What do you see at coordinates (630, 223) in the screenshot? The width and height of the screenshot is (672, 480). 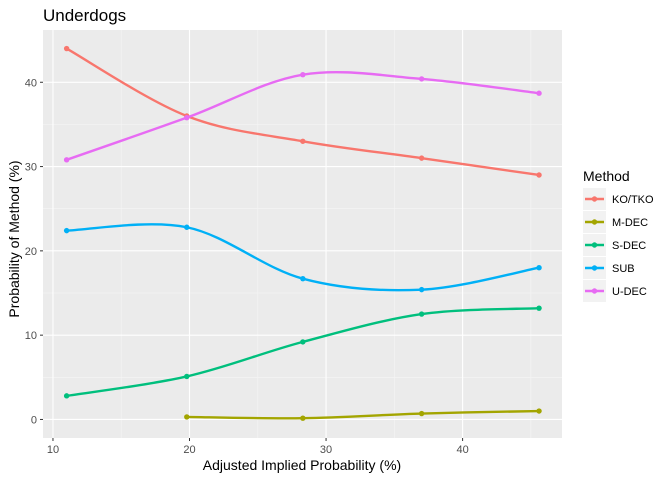 I see `legend-label: M-DEC` at bounding box center [630, 223].